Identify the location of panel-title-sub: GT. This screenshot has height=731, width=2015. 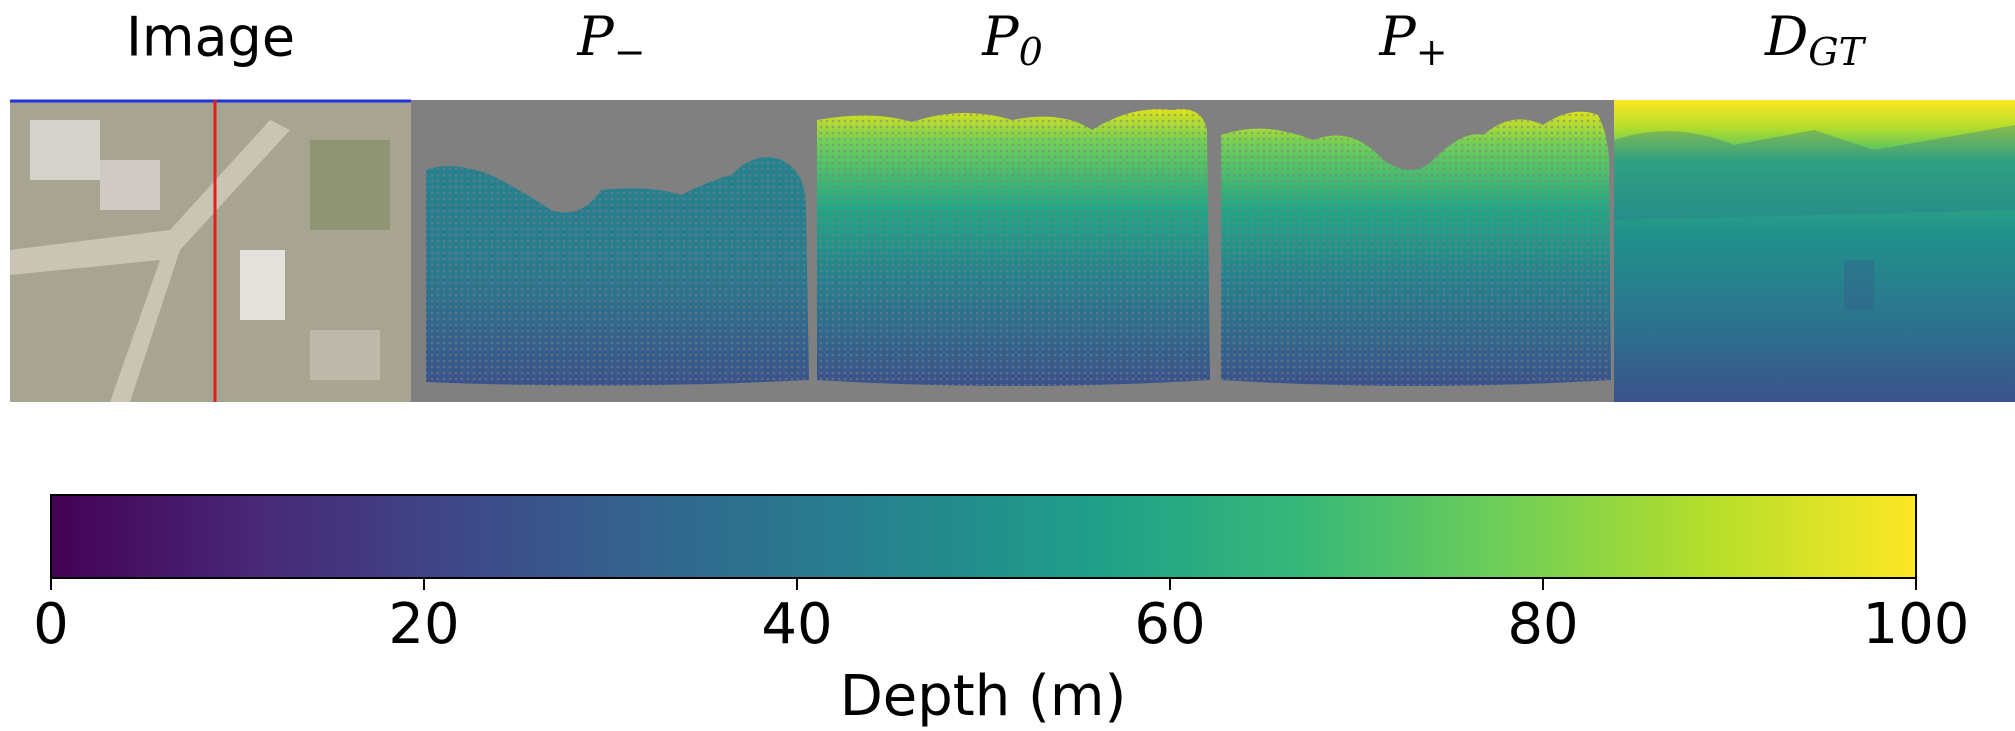
(1837, 52).